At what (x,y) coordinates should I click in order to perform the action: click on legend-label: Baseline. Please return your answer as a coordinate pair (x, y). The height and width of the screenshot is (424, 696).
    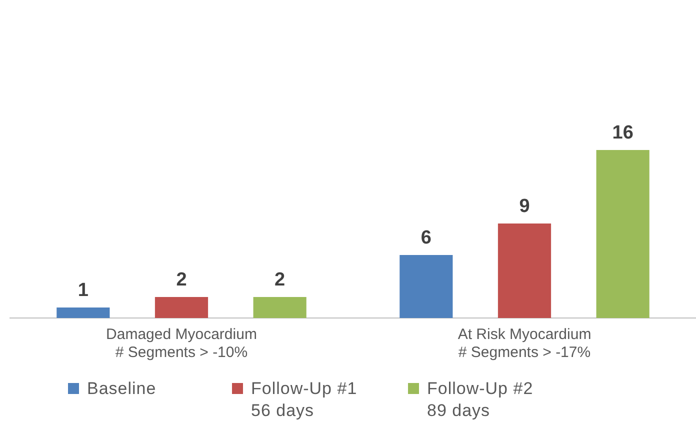
    Looking at the image, I should click on (121, 389).